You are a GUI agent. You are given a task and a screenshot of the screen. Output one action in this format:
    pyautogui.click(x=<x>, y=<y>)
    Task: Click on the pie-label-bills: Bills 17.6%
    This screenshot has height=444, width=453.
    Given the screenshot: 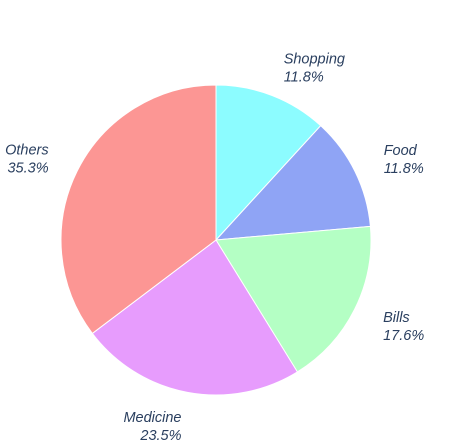 What is the action you would take?
    pyautogui.click(x=403, y=327)
    